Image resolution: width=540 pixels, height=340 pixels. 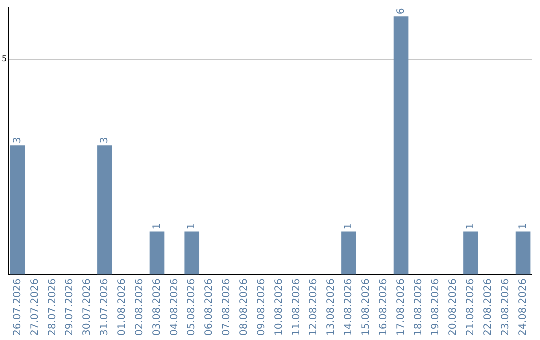 What do you see at coordinates (70, 307) in the screenshot?
I see `x-tick-label: 29.07.2026` at bounding box center [70, 307].